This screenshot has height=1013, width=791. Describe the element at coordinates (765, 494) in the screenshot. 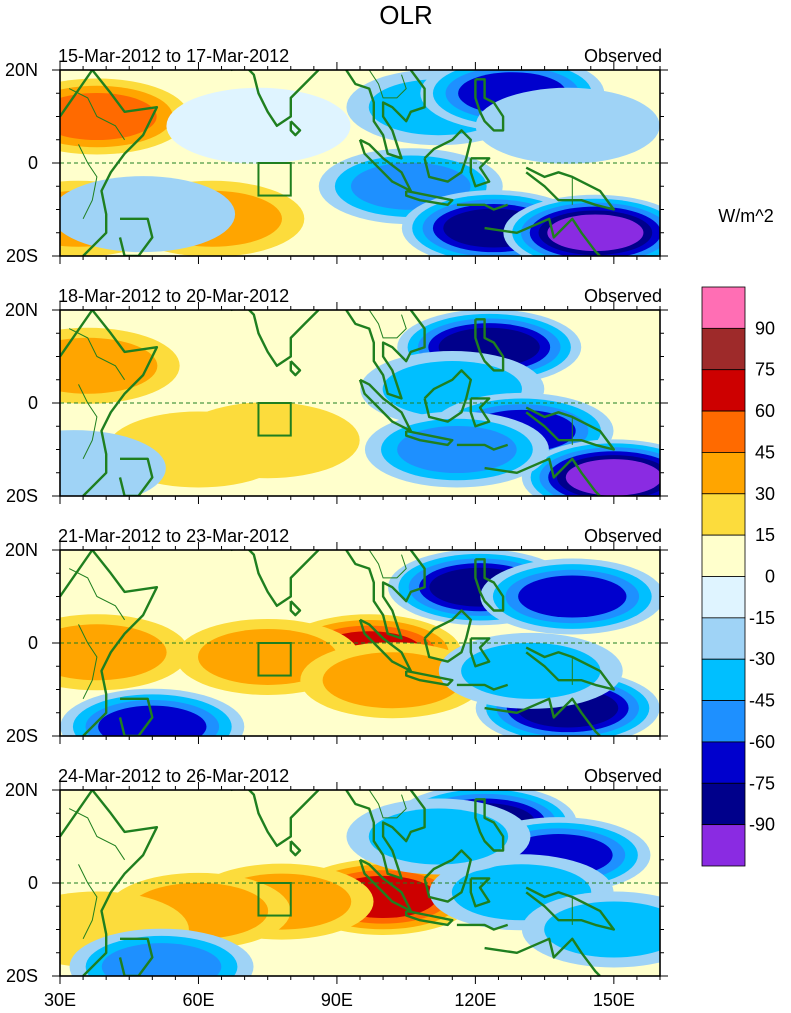

I see `colorbar-label: 30` at that location.